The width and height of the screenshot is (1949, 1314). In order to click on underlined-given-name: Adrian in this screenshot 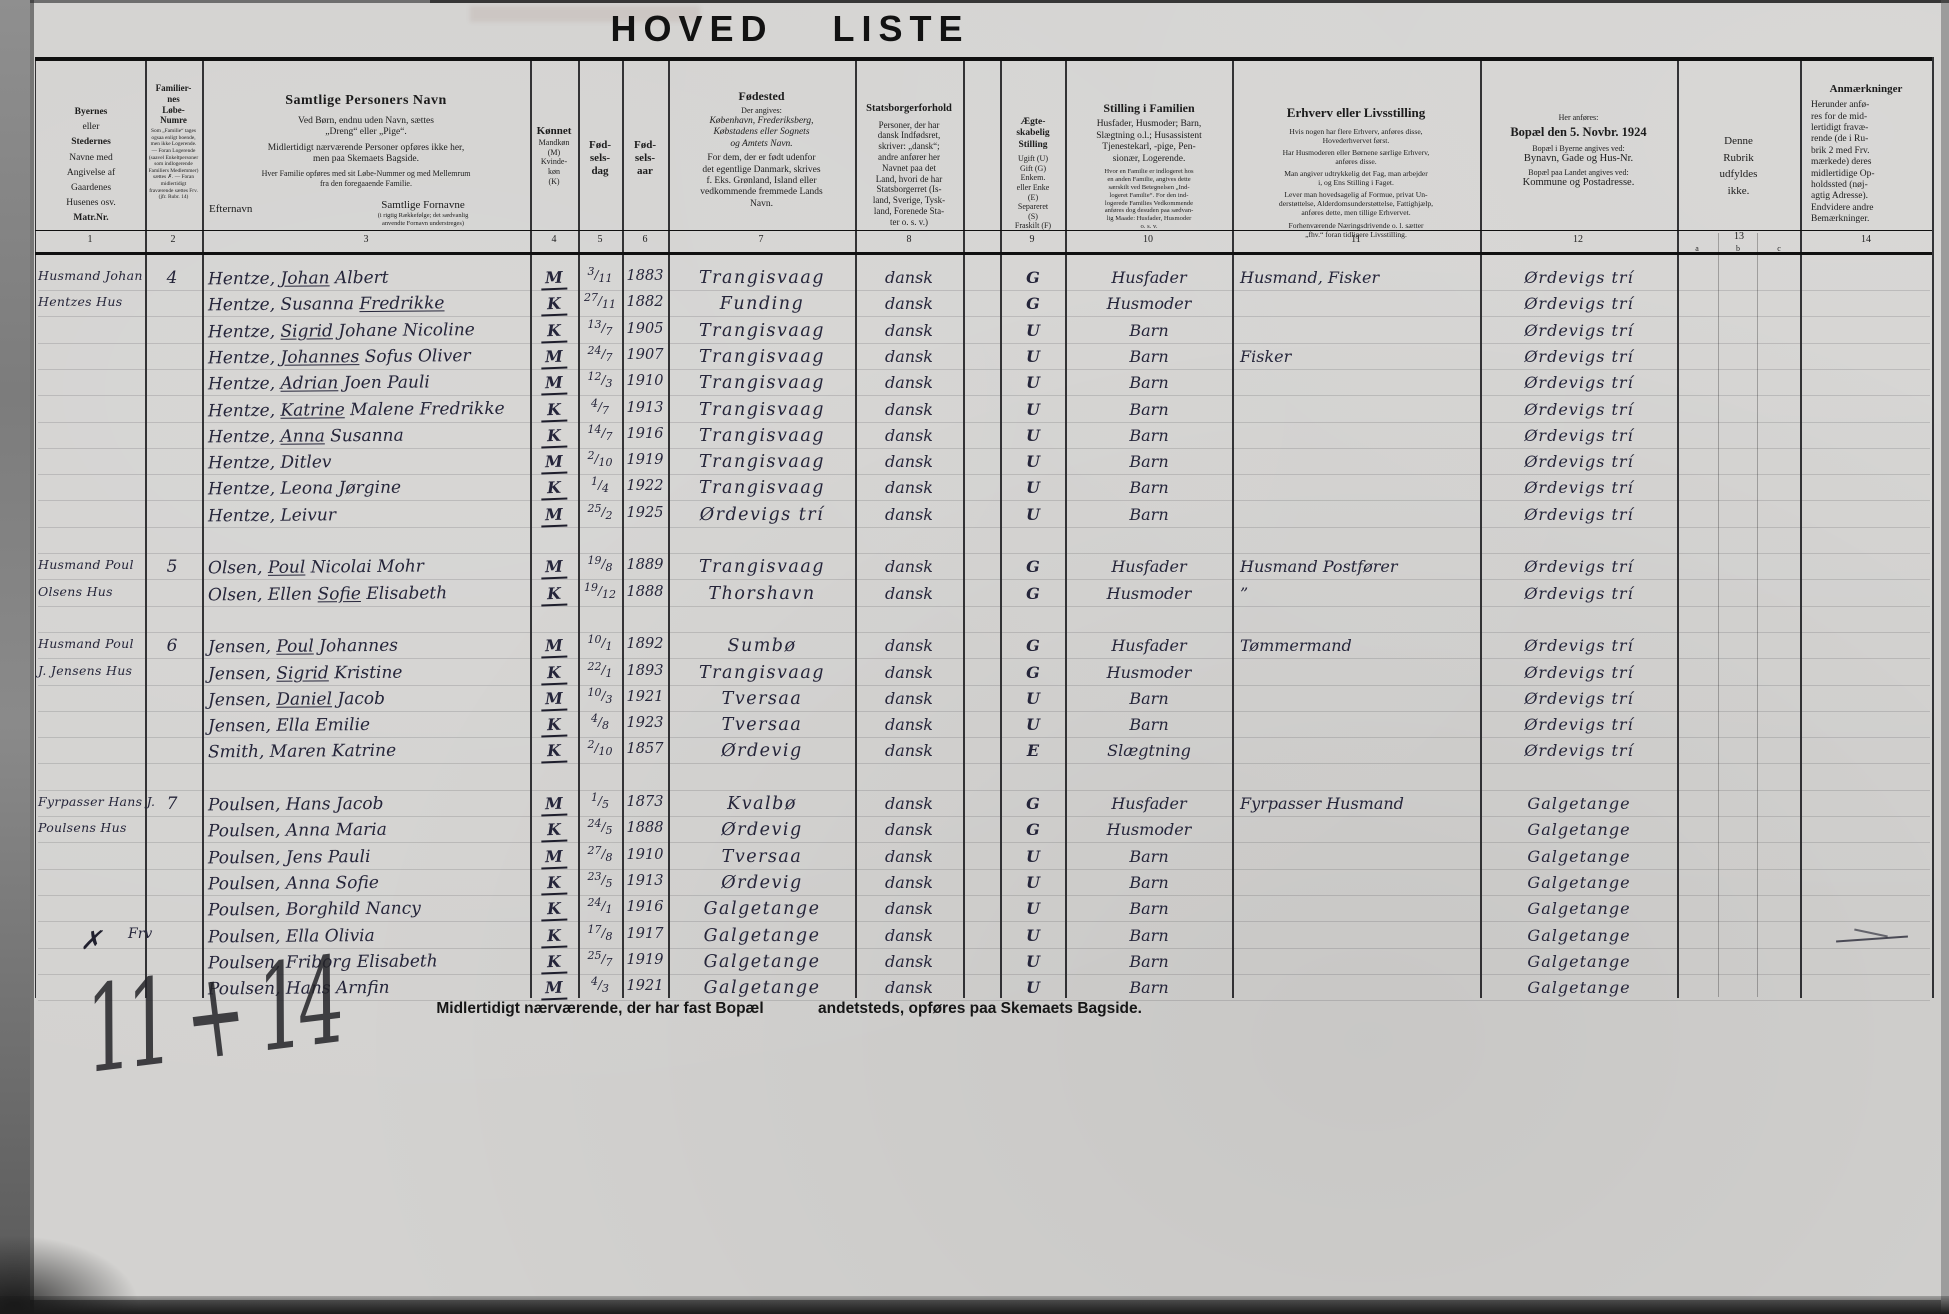, I will do `click(309, 383)`.